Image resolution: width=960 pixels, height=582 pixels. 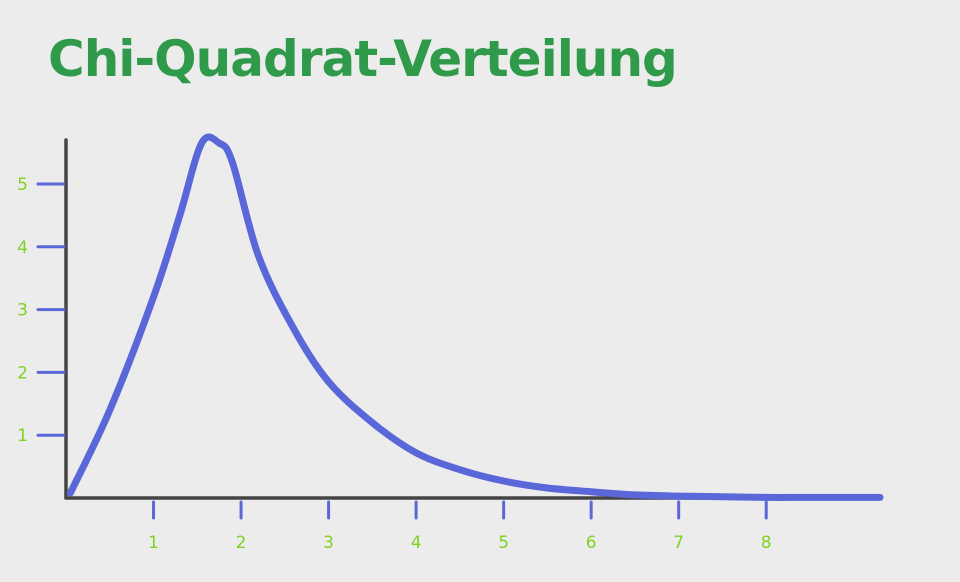 What do you see at coordinates (591, 543) in the screenshot?
I see `x-tick-label: 6` at bounding box center [591, 543].